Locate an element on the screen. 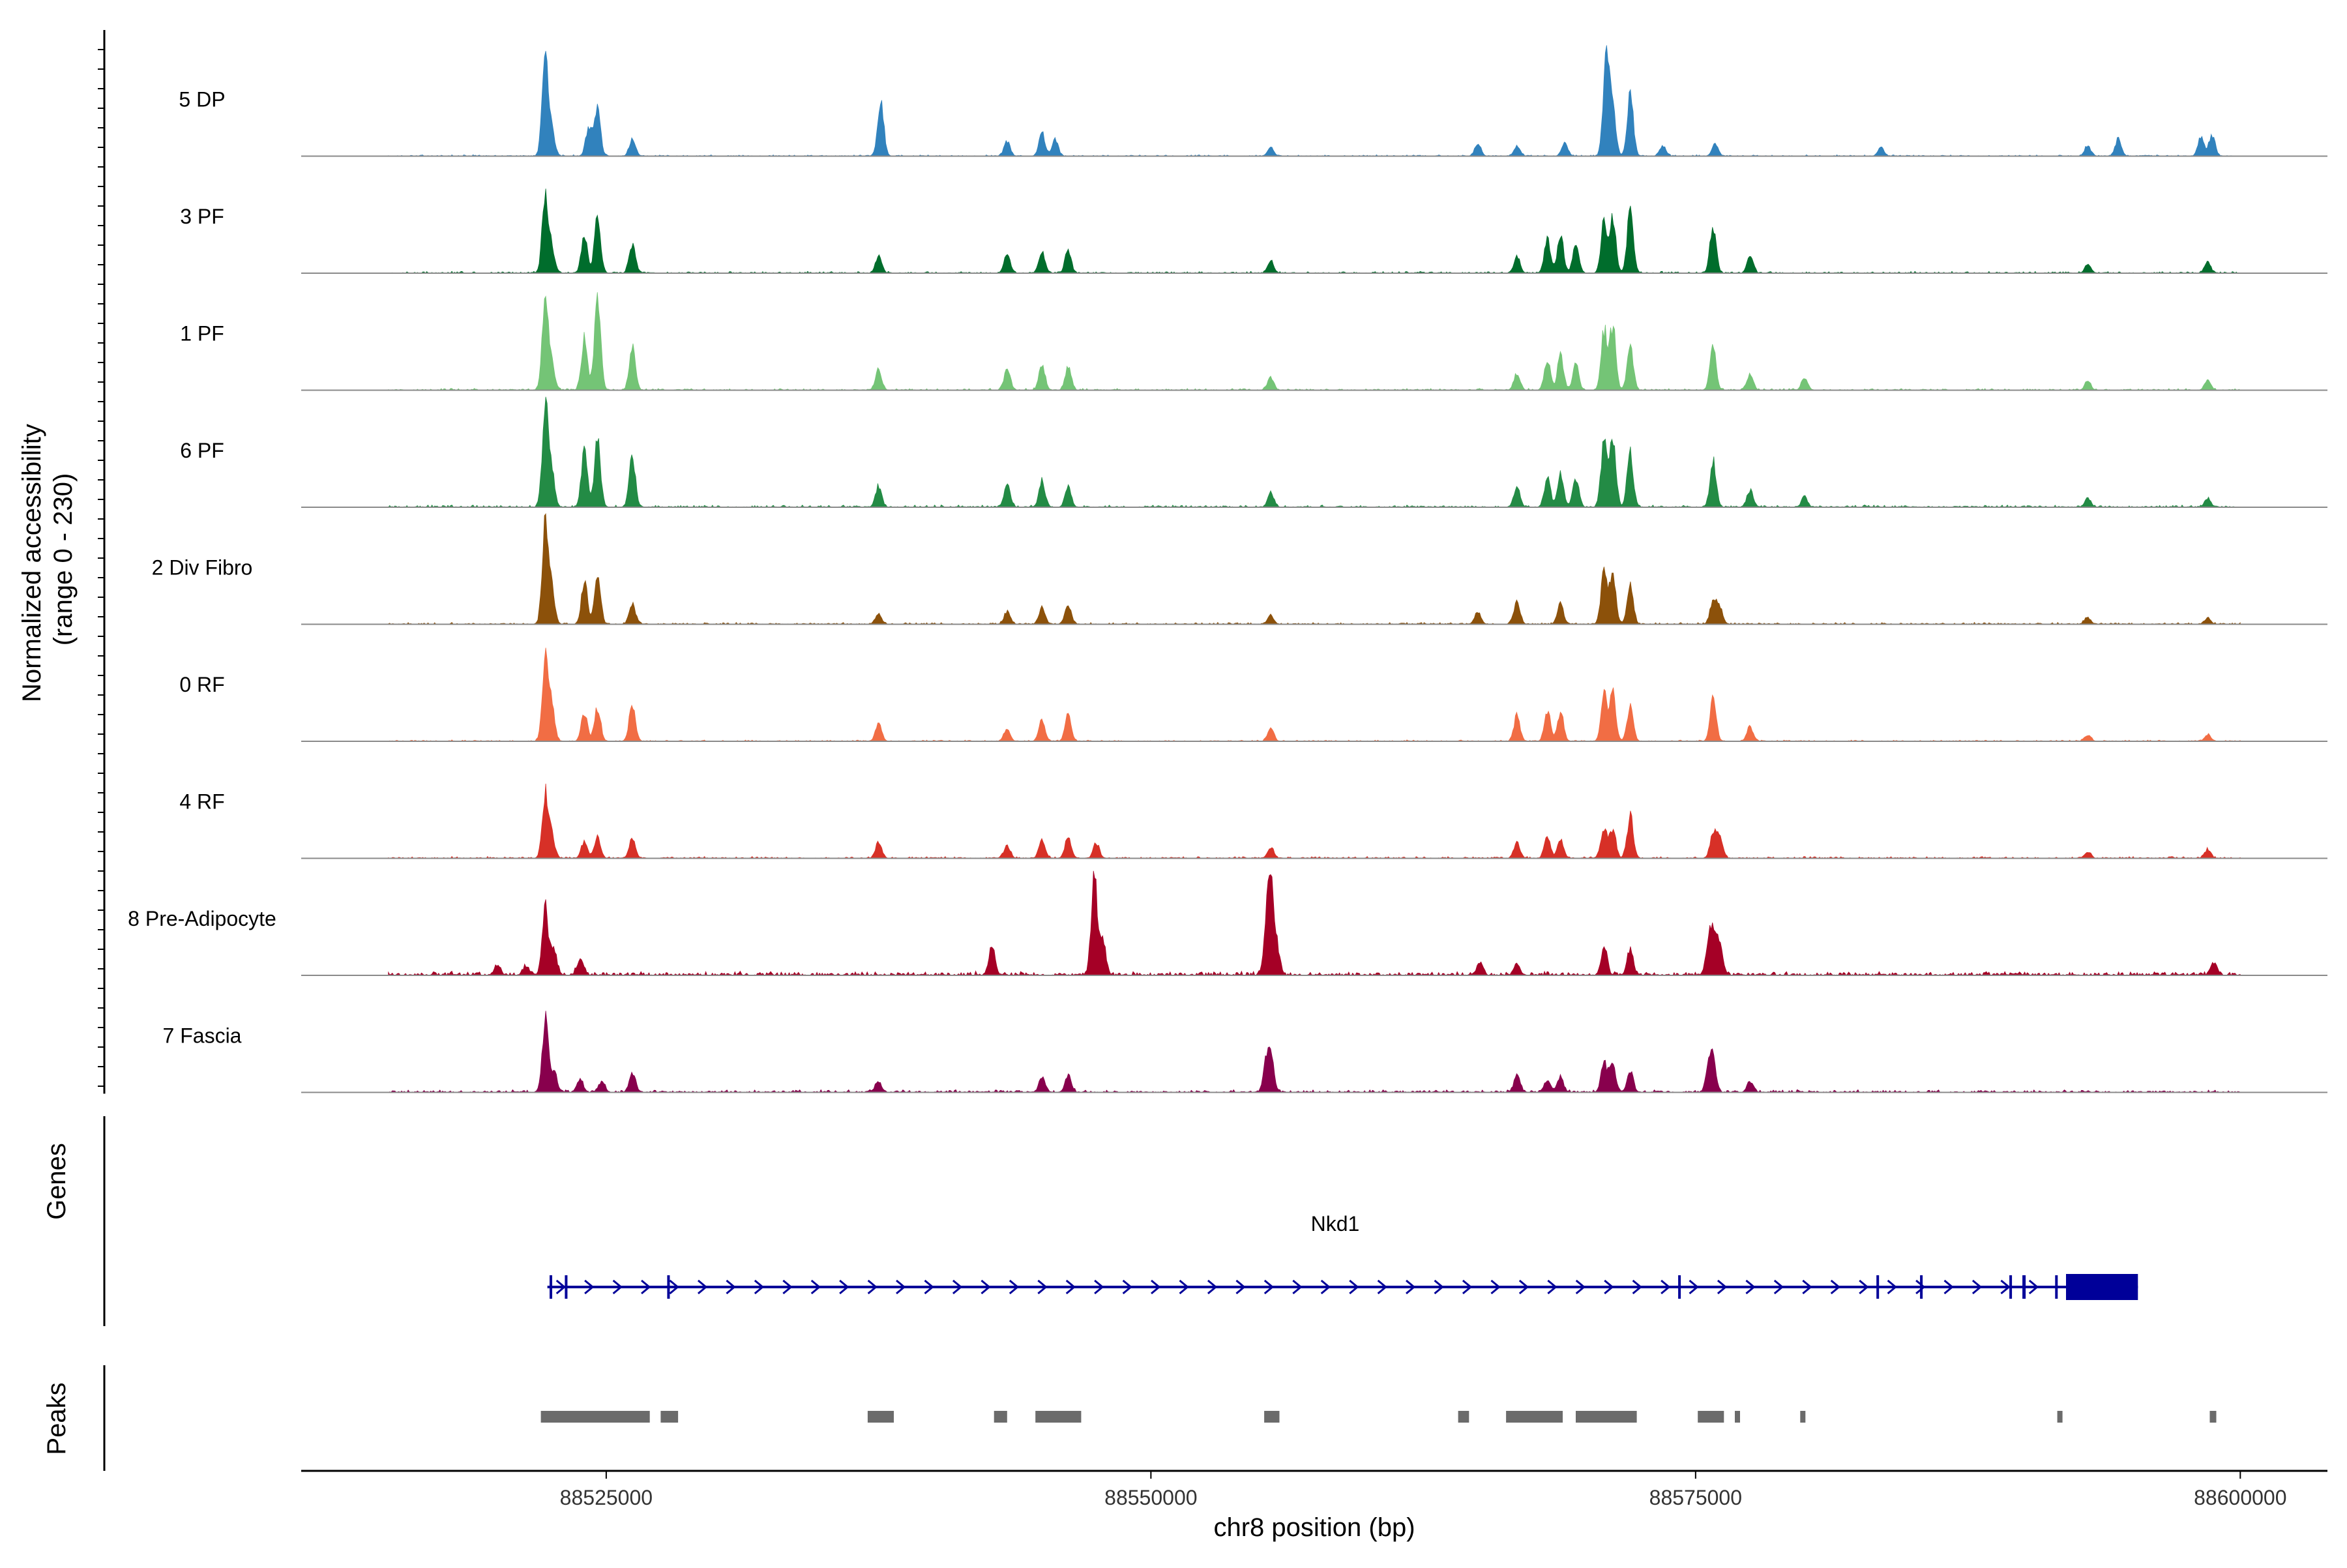 The image size is (2347, 1568). coverage-track: 8 Pre-Adipocyte is located at coordinates (1227, 923).